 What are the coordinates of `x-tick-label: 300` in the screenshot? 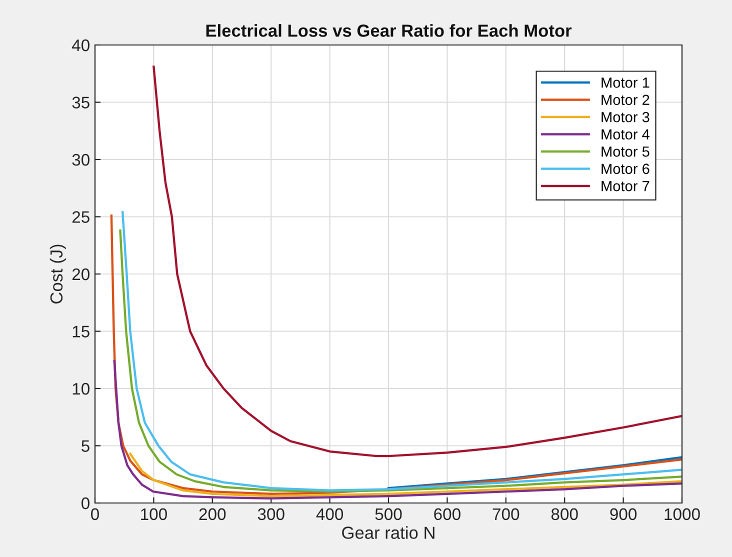 It's located at (271, 514).